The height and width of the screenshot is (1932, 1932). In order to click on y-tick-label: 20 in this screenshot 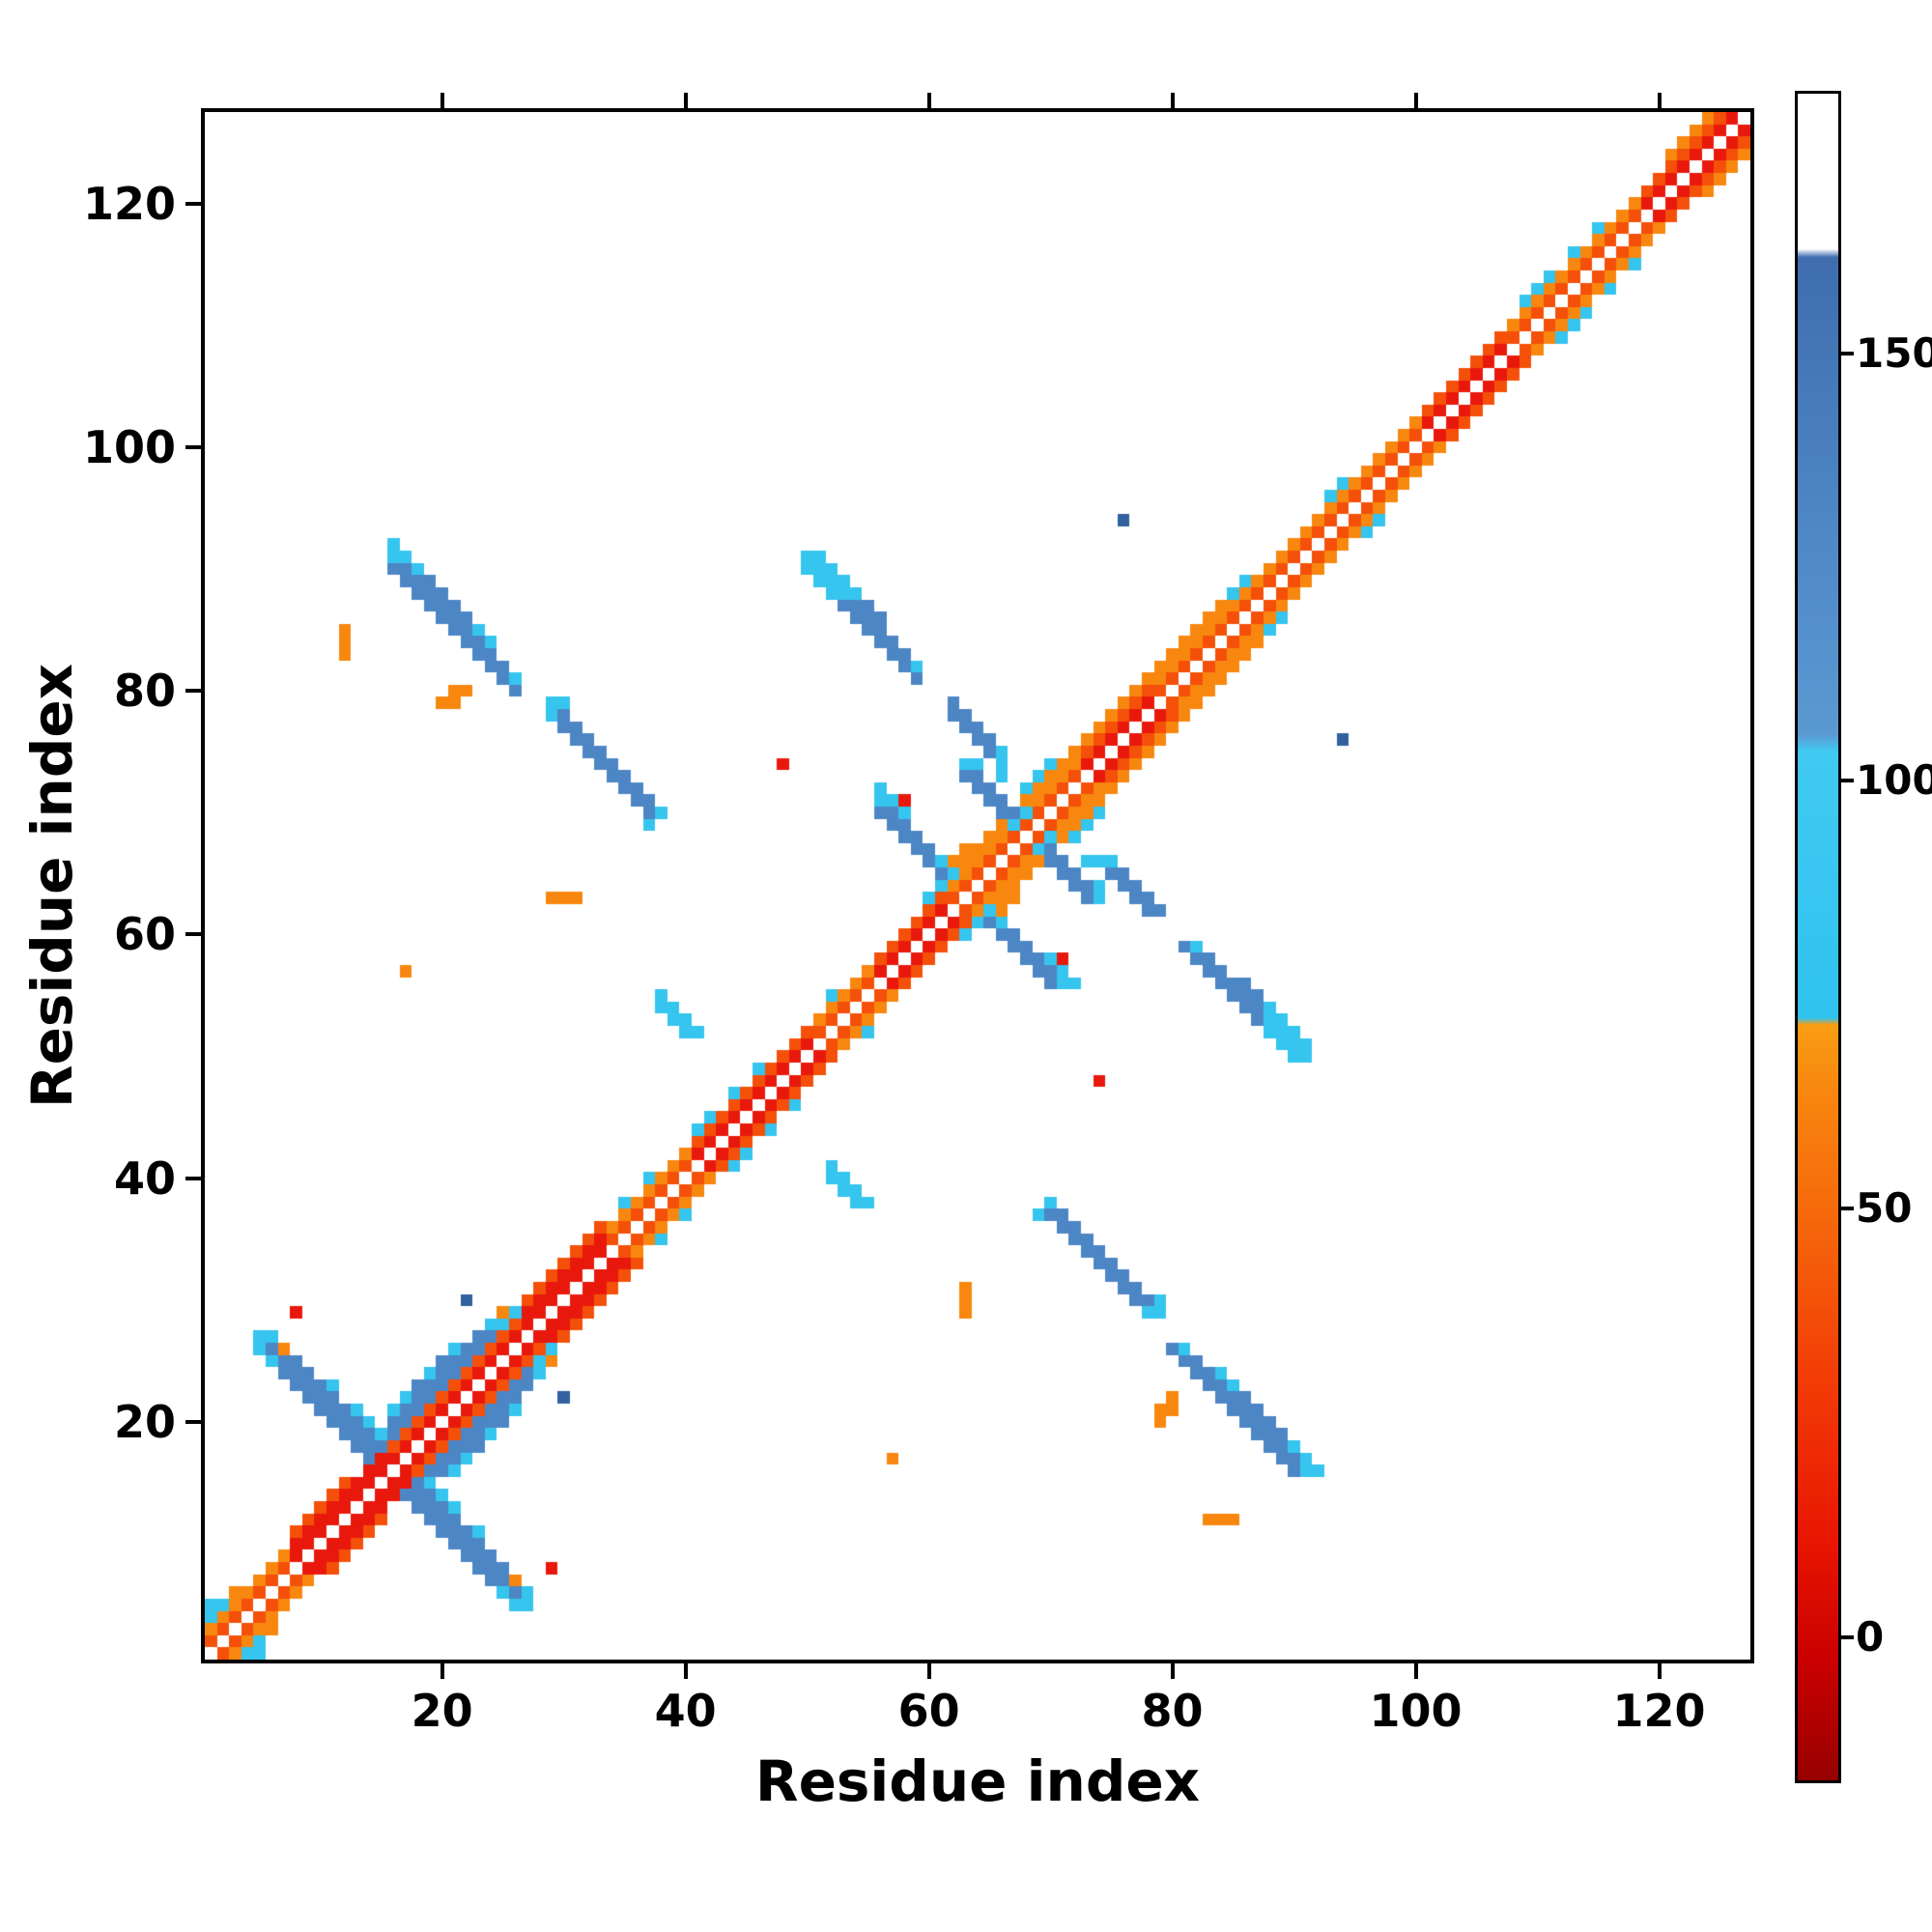, I will do `click(144, 1422)`.